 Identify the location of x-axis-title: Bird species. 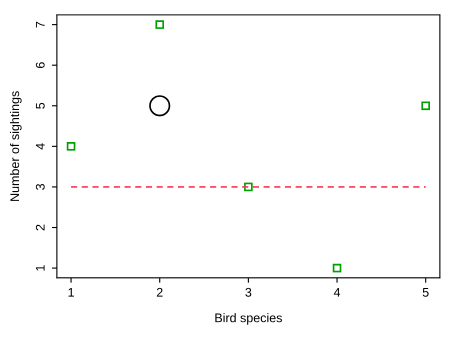
(248, 319).